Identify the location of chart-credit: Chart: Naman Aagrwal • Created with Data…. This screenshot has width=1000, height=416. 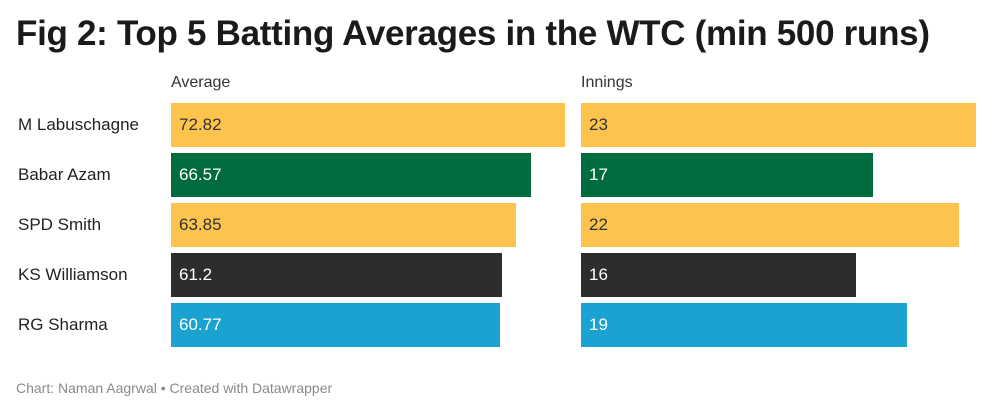
(174, 388).